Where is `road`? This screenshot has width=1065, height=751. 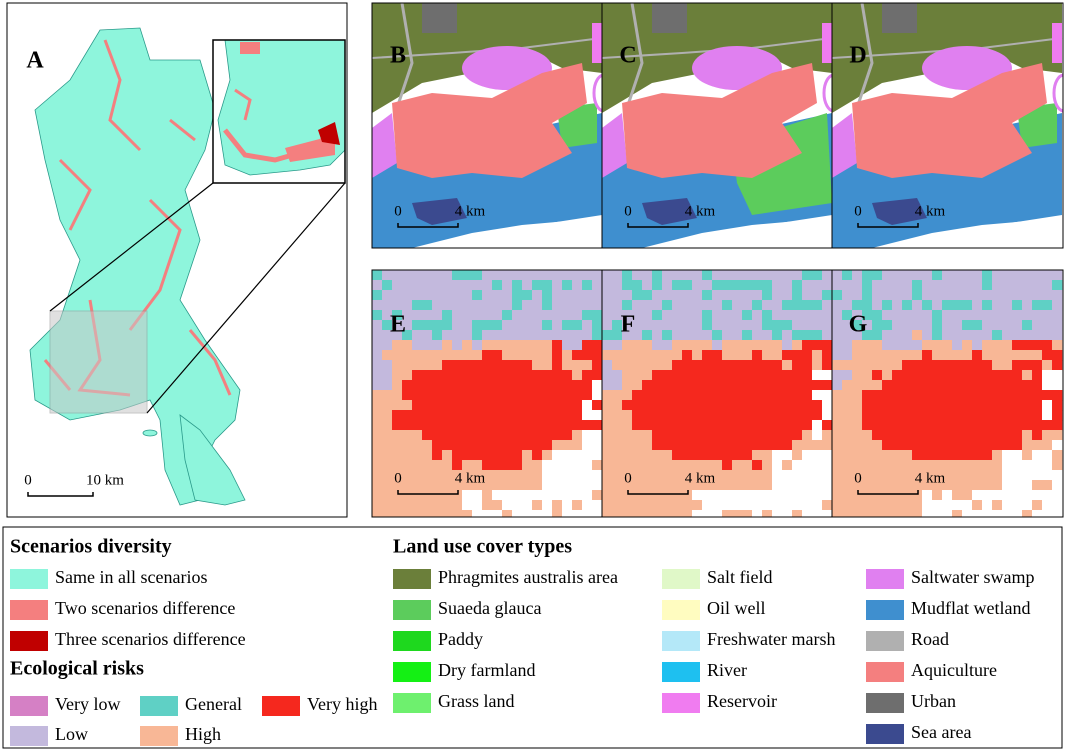
road is located at coordinates (404, 56).